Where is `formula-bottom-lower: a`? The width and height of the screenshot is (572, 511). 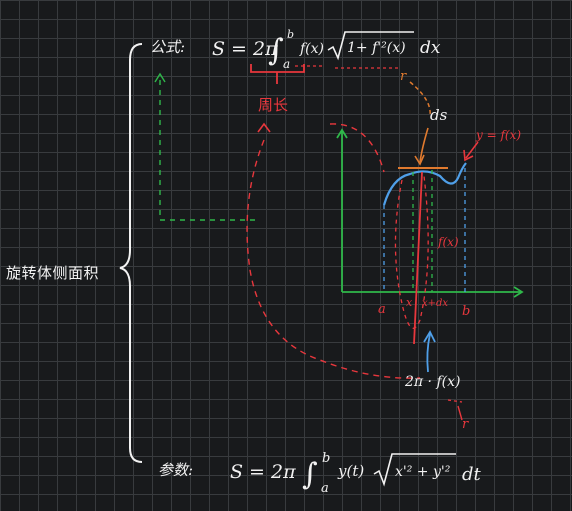
formula-bottom-lower: a is located at coordinates (325, 488).